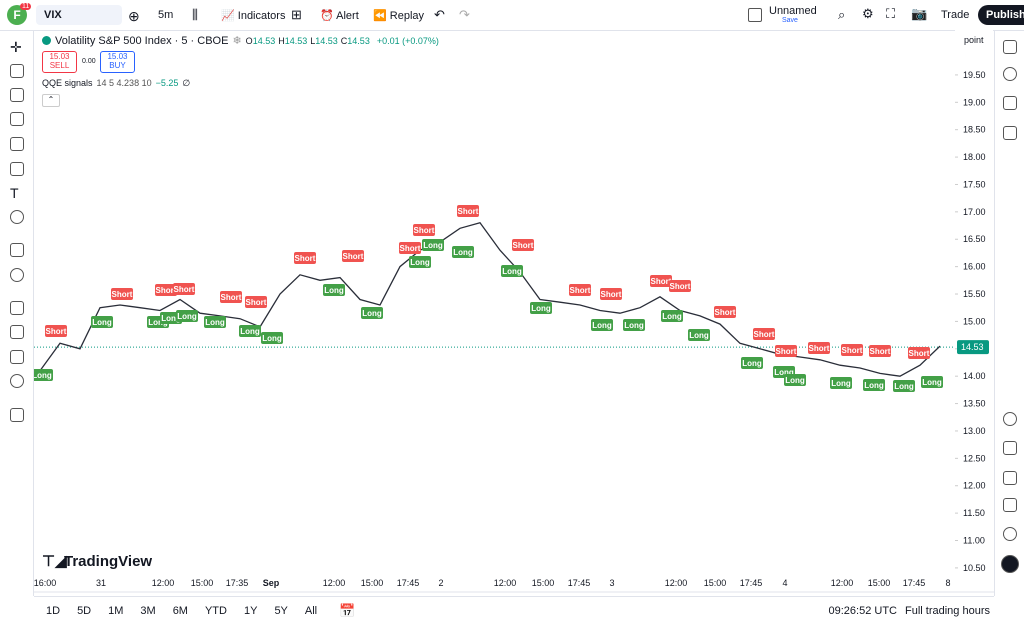  What do you see at coordinates (1010, 448) in the screenshot?
I see `pine` at bounding box center [1010, 448].